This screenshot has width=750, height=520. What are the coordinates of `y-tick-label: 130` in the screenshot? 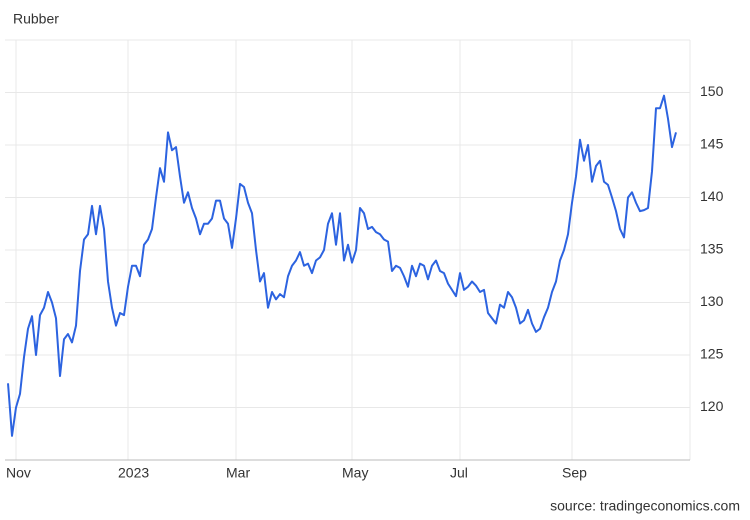 It's located at (712, 301).